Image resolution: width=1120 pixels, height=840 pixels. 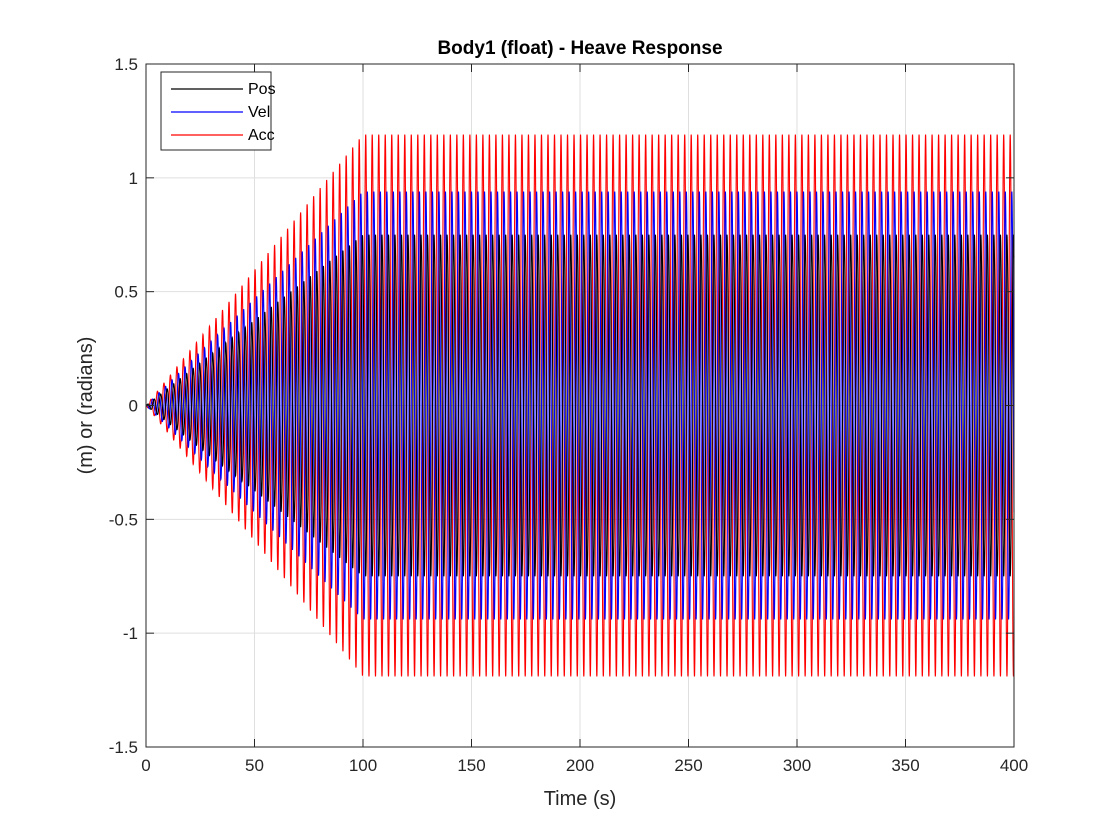 I want to click on legend-label-vel: Vel, so click(x=259, y=112).